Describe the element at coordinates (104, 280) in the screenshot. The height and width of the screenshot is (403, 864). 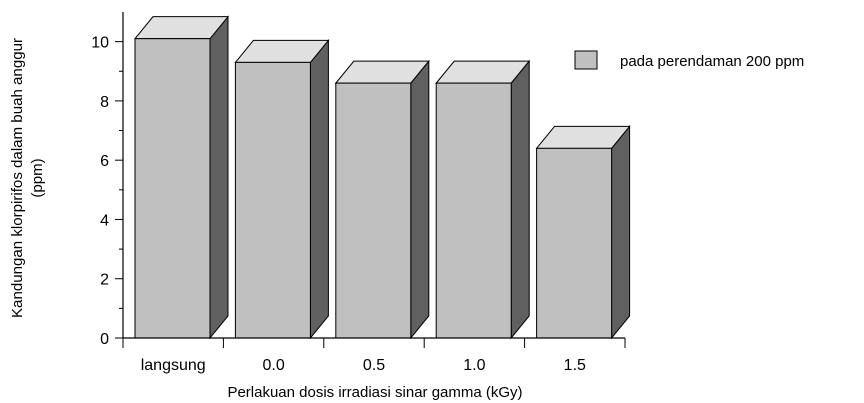
I see `y-tick-label: 2` at that location.